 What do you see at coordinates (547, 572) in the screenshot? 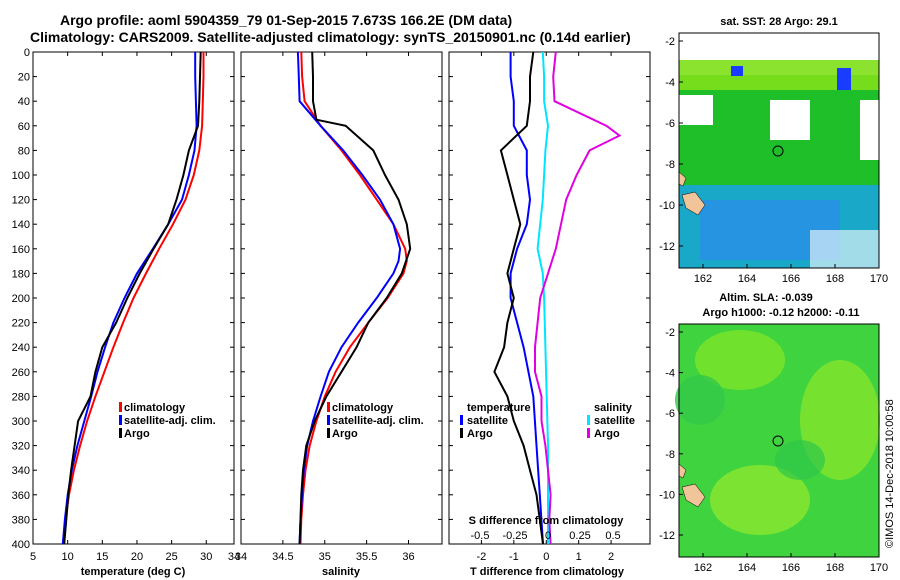
I see `difference-xlabel: T difference from climatology` at bounding box center [547, 572].